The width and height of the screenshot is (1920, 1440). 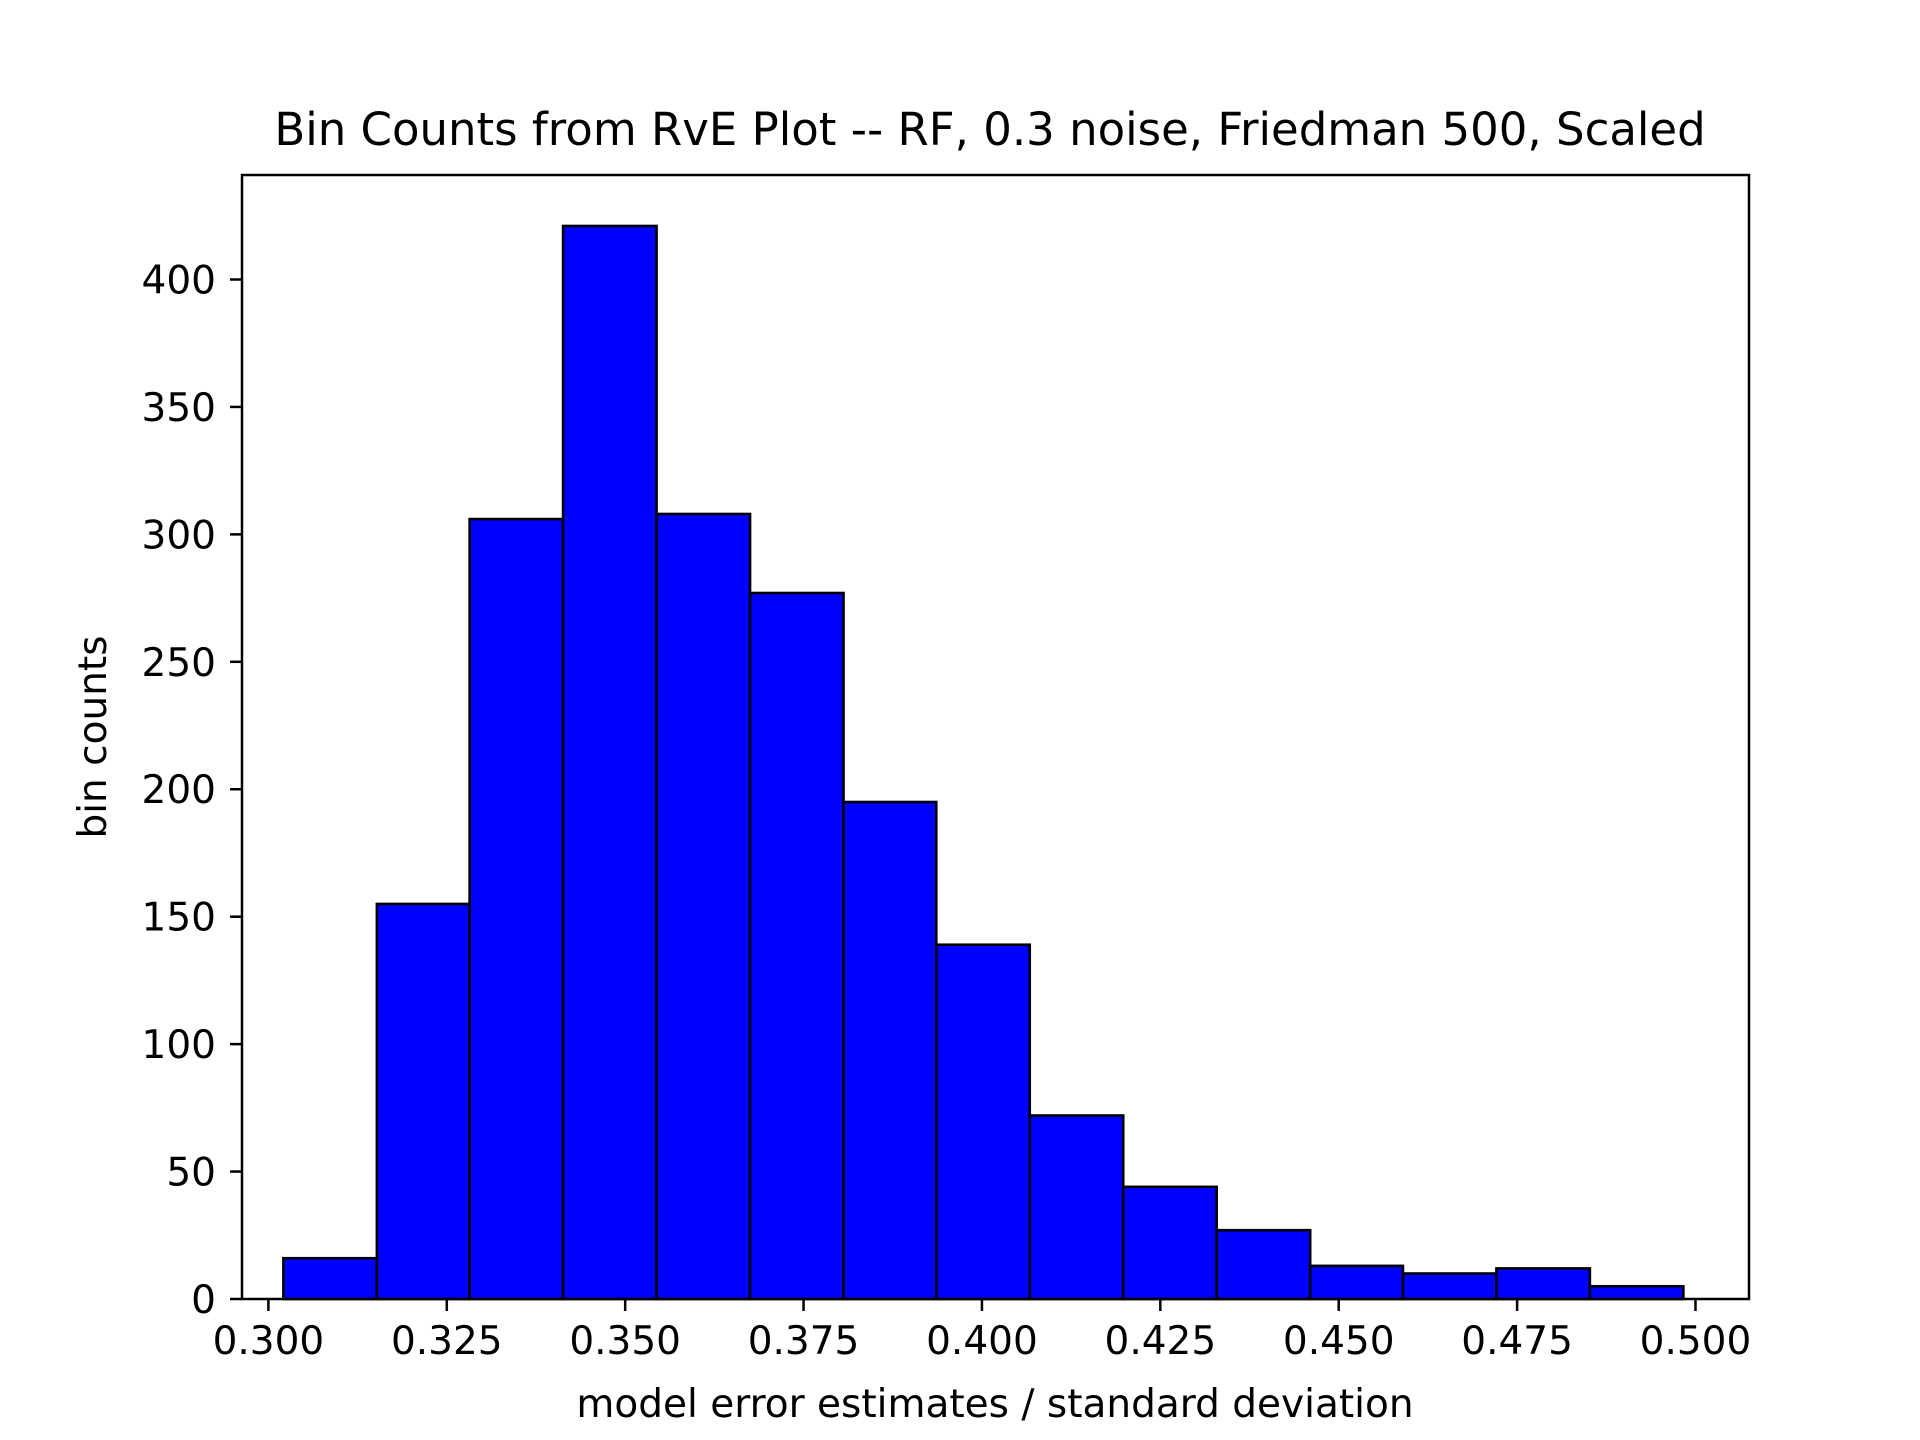 I want to click on y-tick-label: 150, so click(x=179, y=918).